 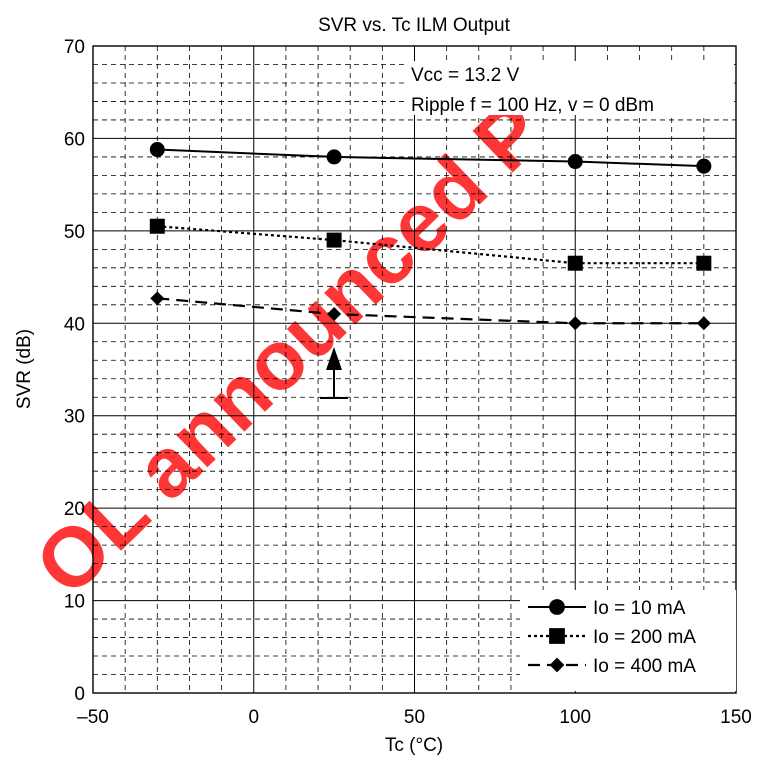 I want to click on chart-title: SVR vs. Tc ILM Output, so click(x=414, y=25).